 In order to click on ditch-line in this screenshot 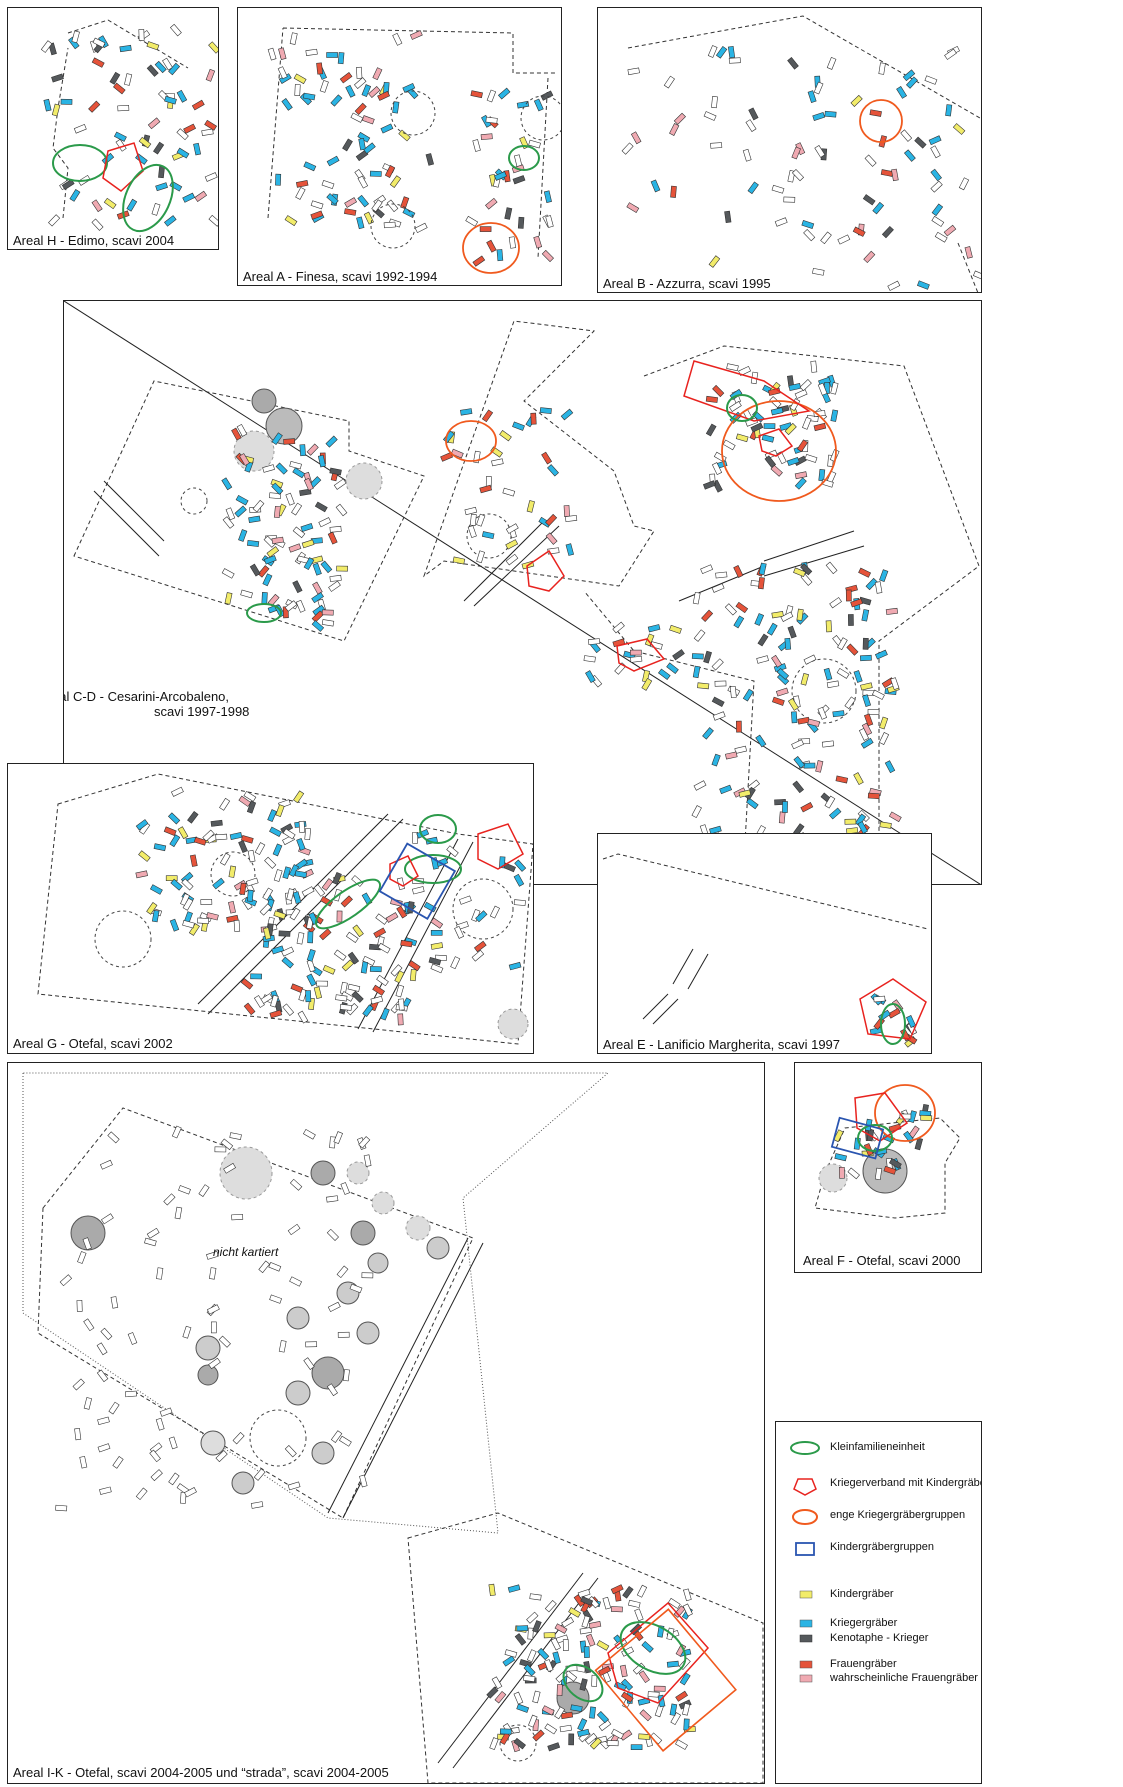, I will do `click(398, 1375)`.